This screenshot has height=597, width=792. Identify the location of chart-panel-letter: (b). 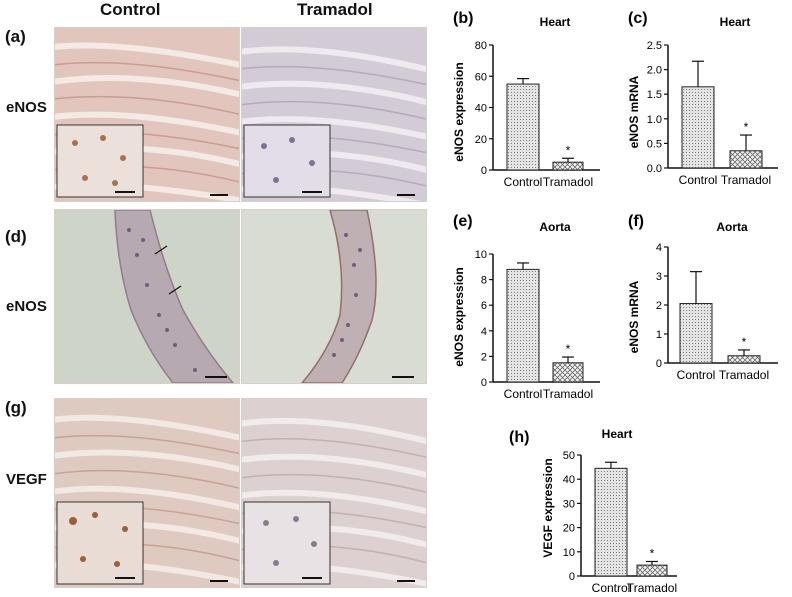
(463, 18).